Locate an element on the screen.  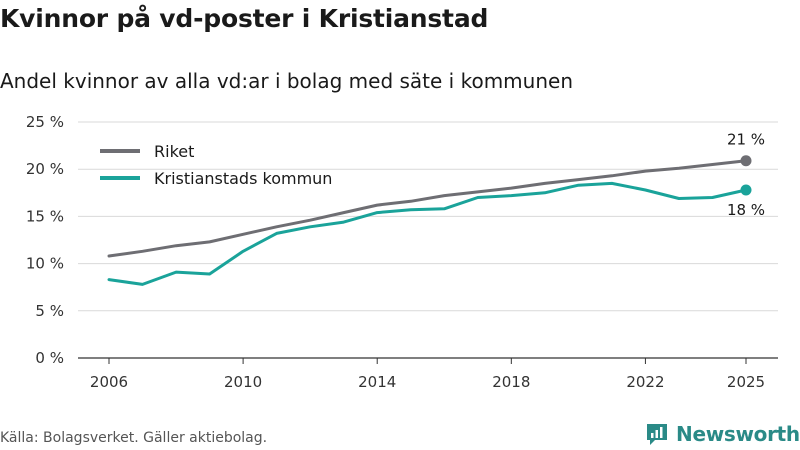
x-tick-label-2014: 2014 is located at coordinates (377, 382).